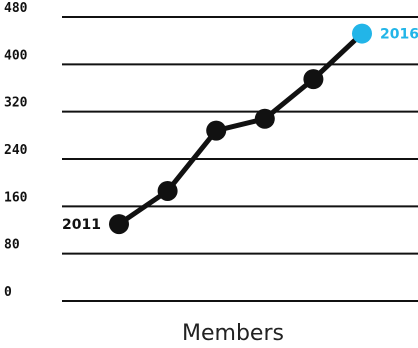 The image size is (418, 348). I want to click on y-tick-label-80: 80, so click(12, 245).